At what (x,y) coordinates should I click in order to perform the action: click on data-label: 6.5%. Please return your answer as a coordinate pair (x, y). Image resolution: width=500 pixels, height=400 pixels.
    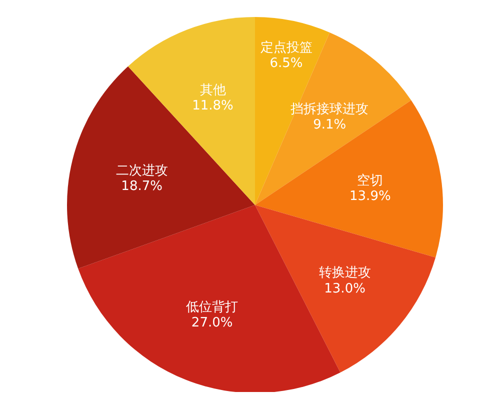
    Looking at the image, I should click on (286, 64).